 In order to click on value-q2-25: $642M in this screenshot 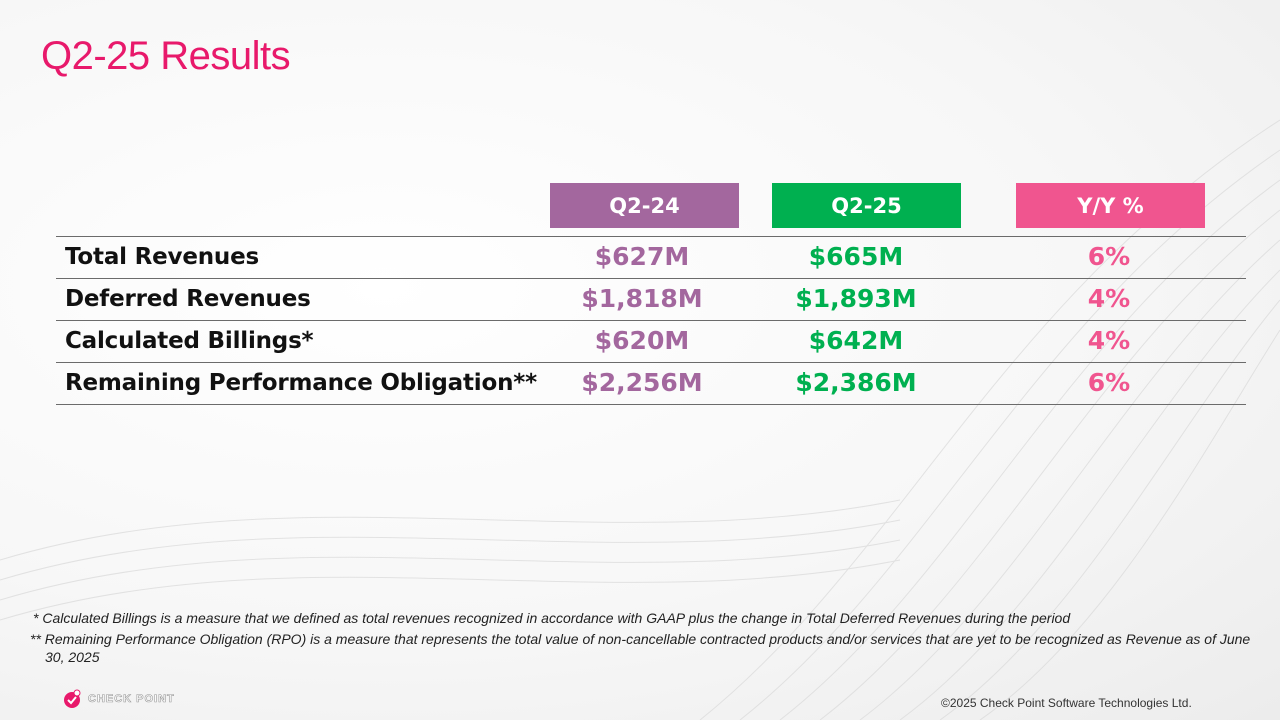, I will do `click(856, 340)`.